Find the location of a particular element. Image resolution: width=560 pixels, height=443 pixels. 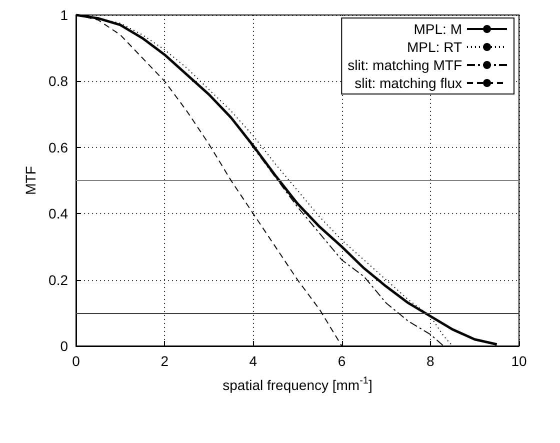

x-tick-label: 8 is located at coordinates (430, 361).